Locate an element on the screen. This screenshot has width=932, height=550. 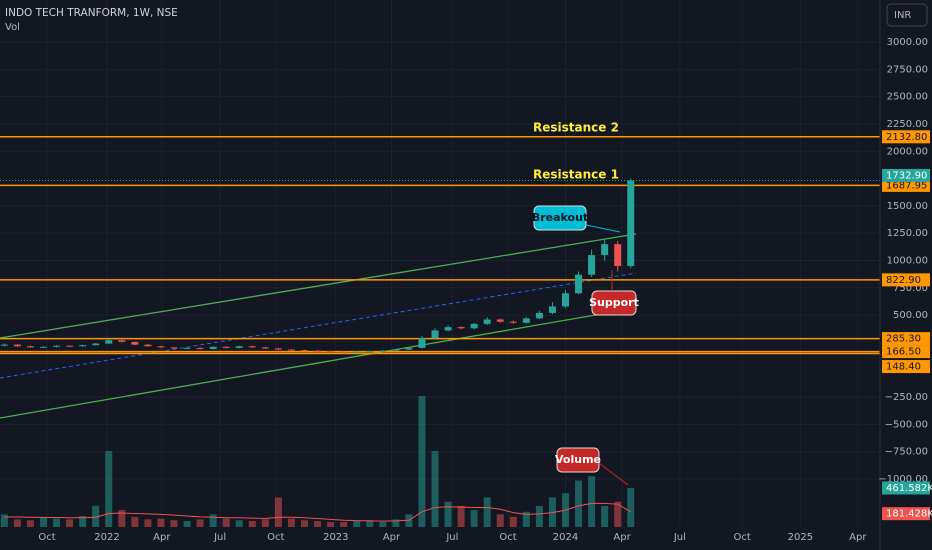
price-tag-label: 166.50 is located at coordinates (903, 352).